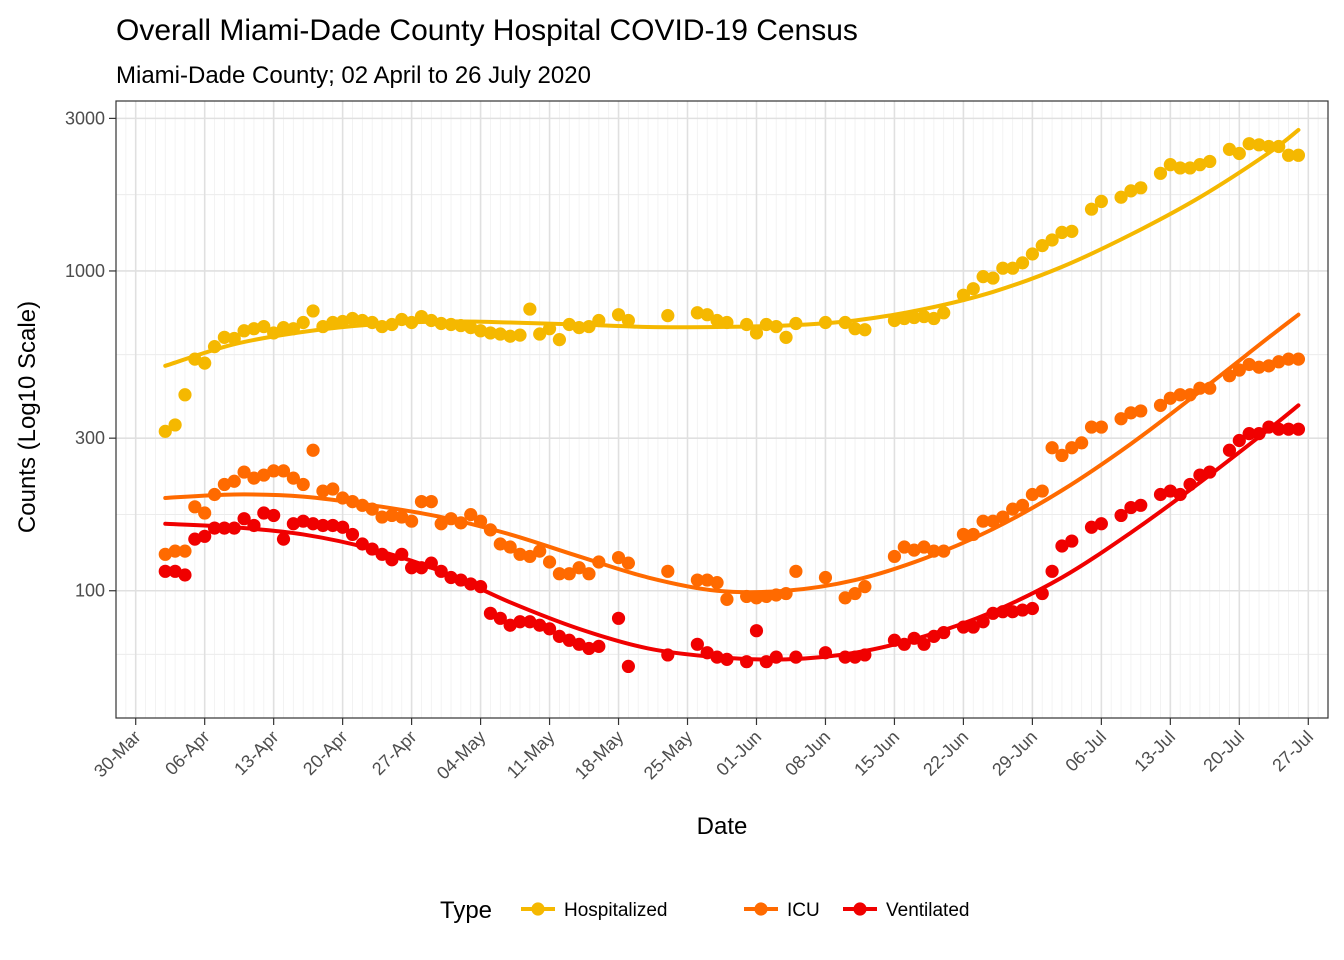 This screenshot has height=960, width=1344. I want to click on y-axis-title: Counts (Log10 Scale), so click(27, 417).